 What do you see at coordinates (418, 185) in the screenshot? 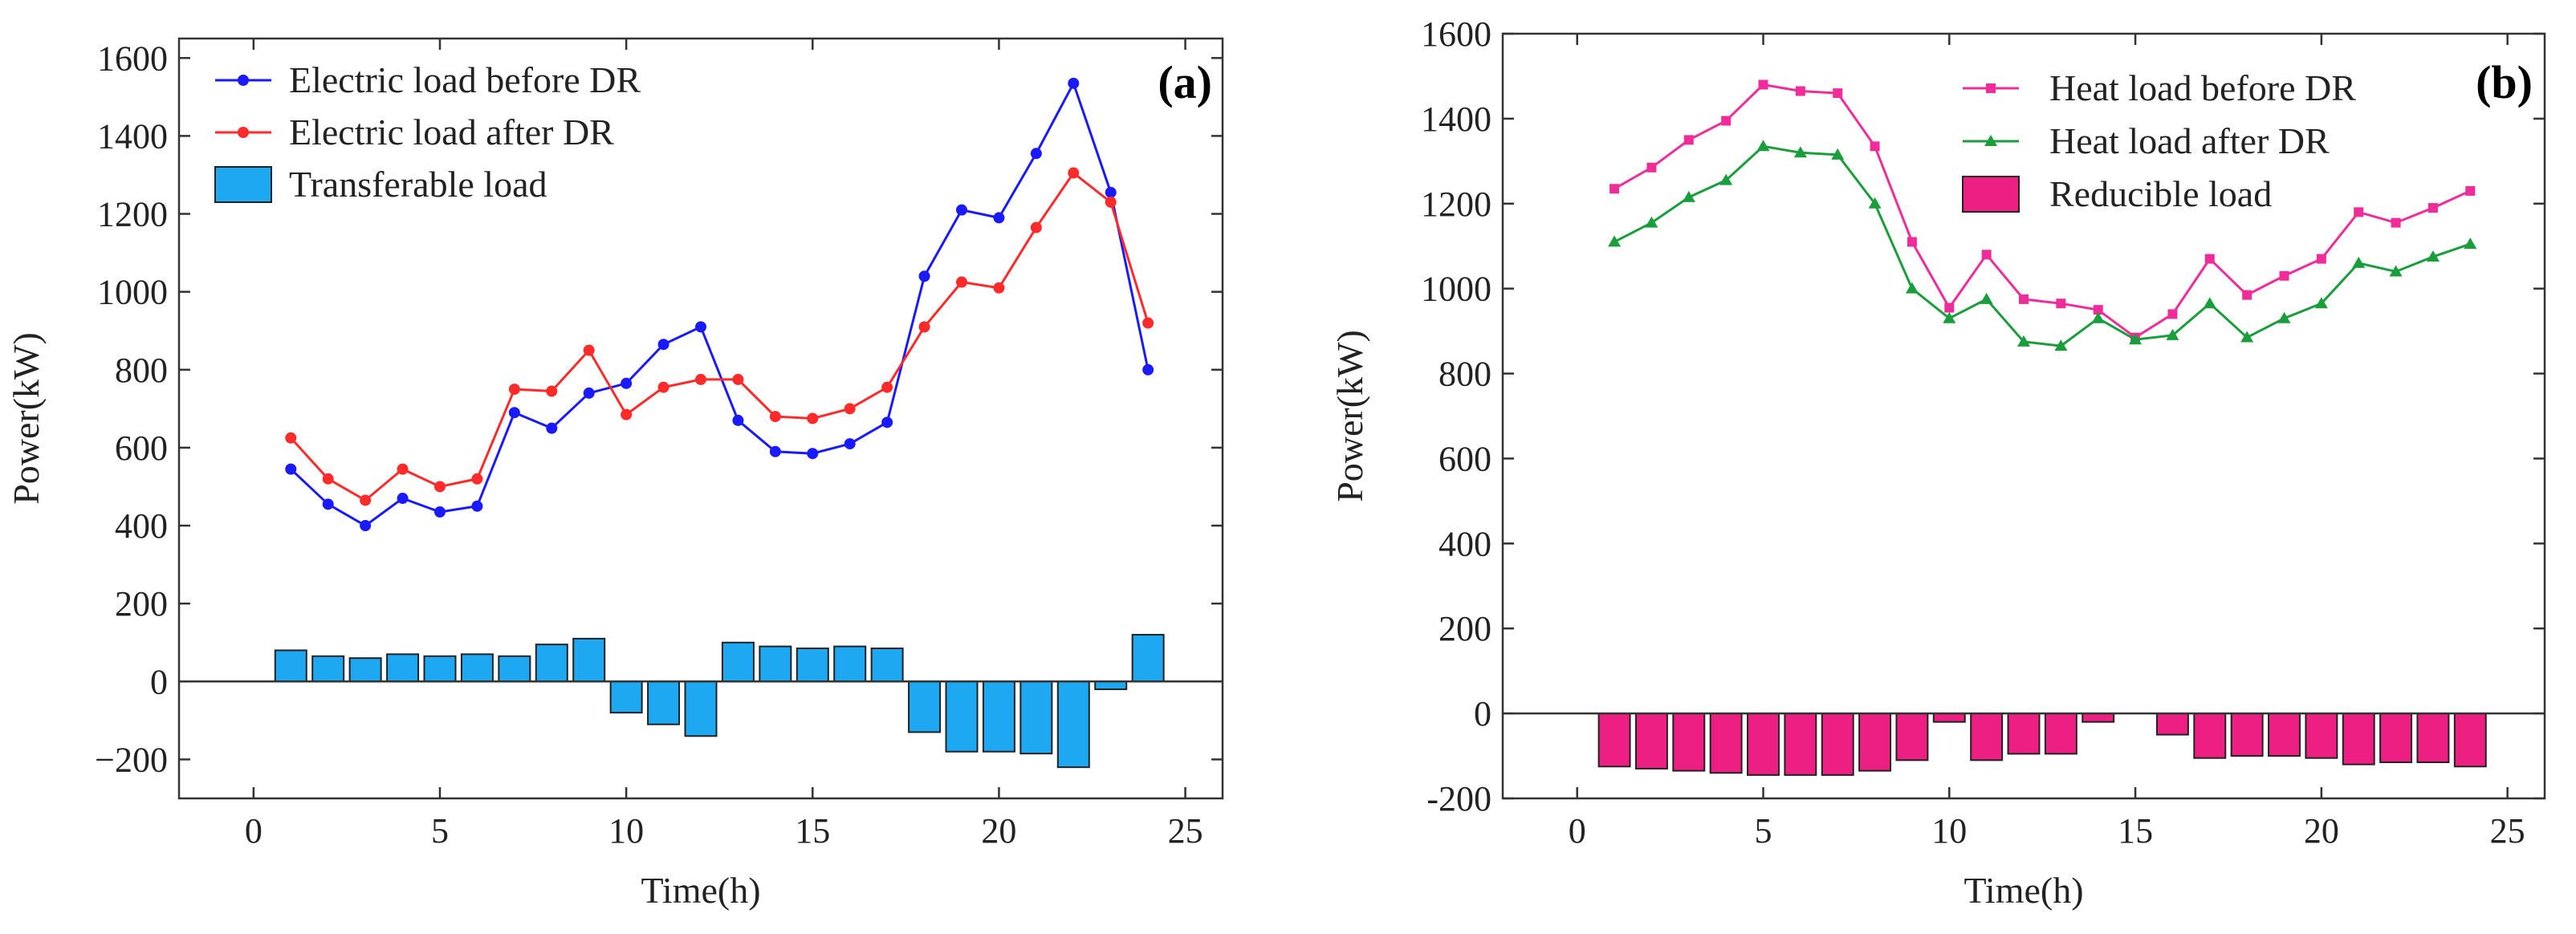
I see `legend-entry: Transferable load` at bounding box center [418, 185].